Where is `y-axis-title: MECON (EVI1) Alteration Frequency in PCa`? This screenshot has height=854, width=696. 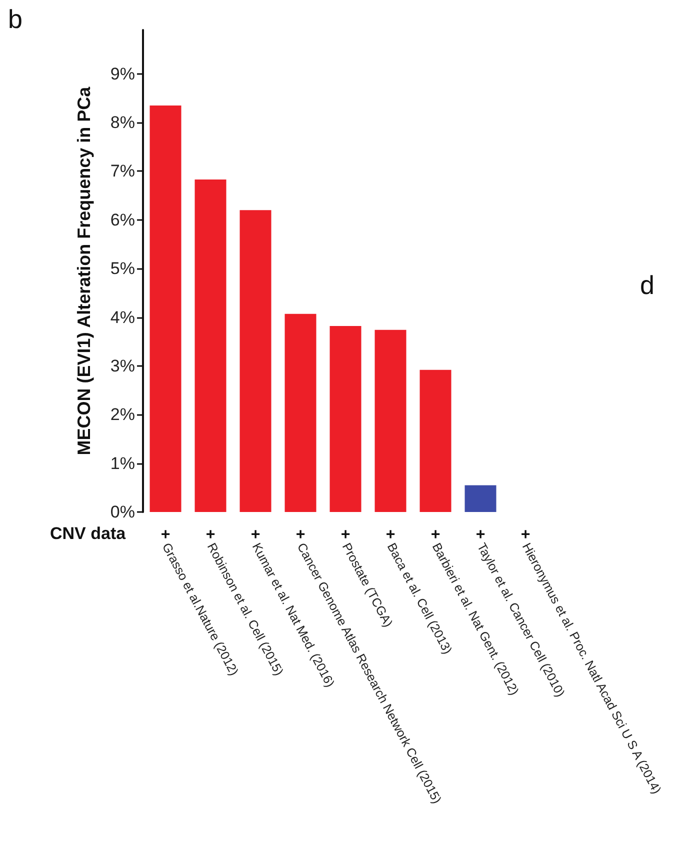 y-axis-title: MECON (EVI1) Alteration Frequency in PCa is located at coordinates (84, 271).